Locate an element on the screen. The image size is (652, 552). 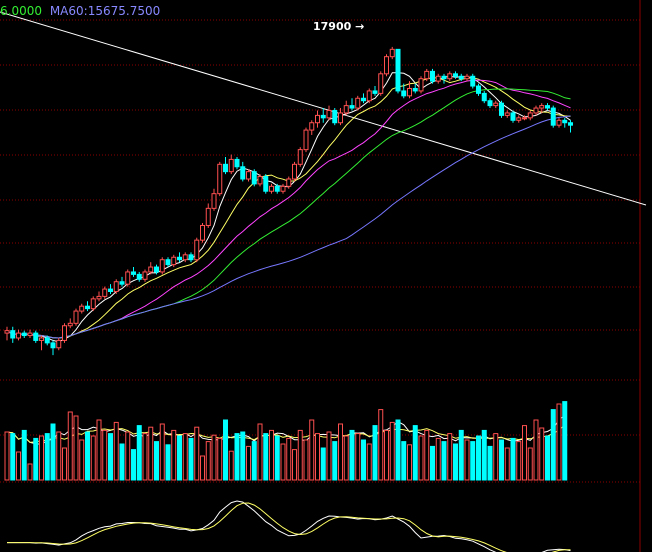
peak-arrow: → is located at coordinates (360, 26).